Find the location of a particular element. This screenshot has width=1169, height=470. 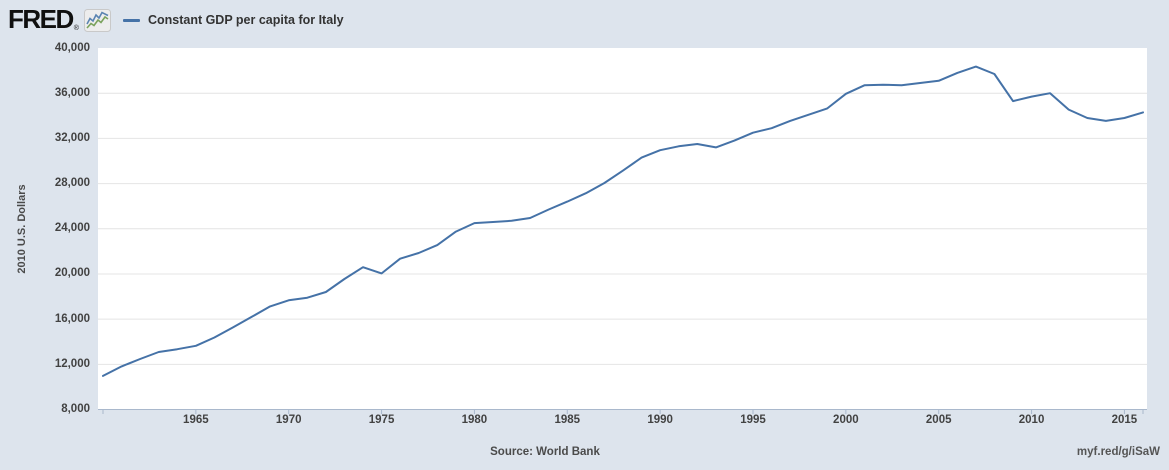

fred-logo-chart-icon is located at coordinates (97, 20).